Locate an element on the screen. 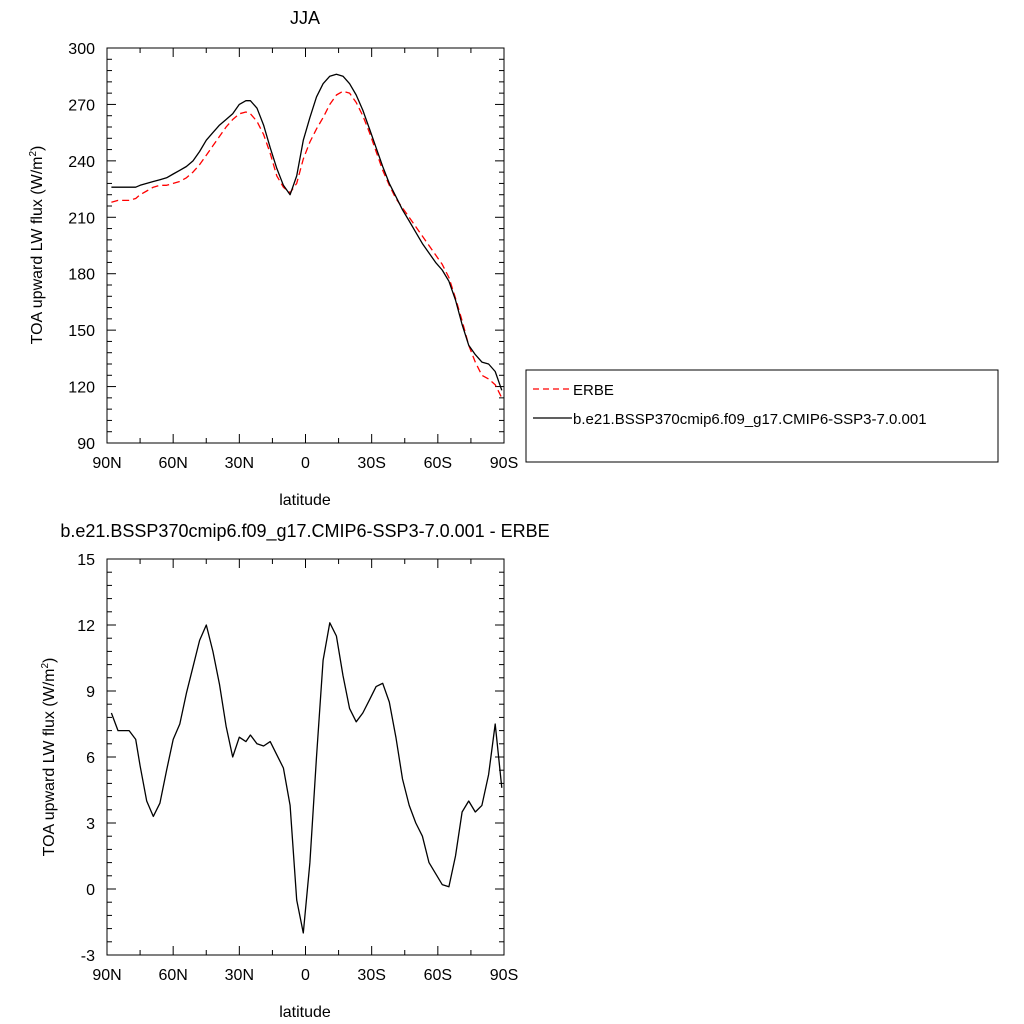 The width and height of the screenshot is (1024, 1024). top-series-lines is located at coordinates (307, 236).